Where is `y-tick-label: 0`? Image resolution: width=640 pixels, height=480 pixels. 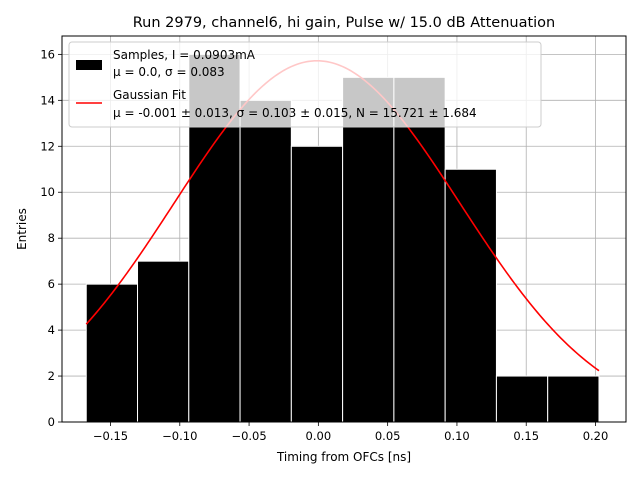 y-tick-label: 0 is located at coordinates (51, 422).